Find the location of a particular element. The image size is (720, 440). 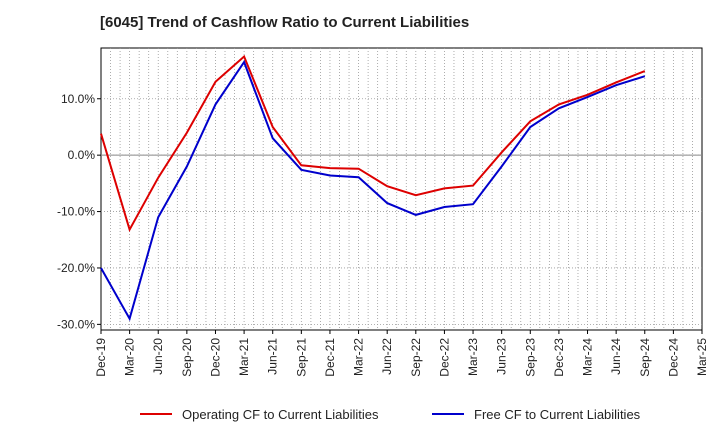

y-tick-label: -10.0% is located at coordinates (76, 212).